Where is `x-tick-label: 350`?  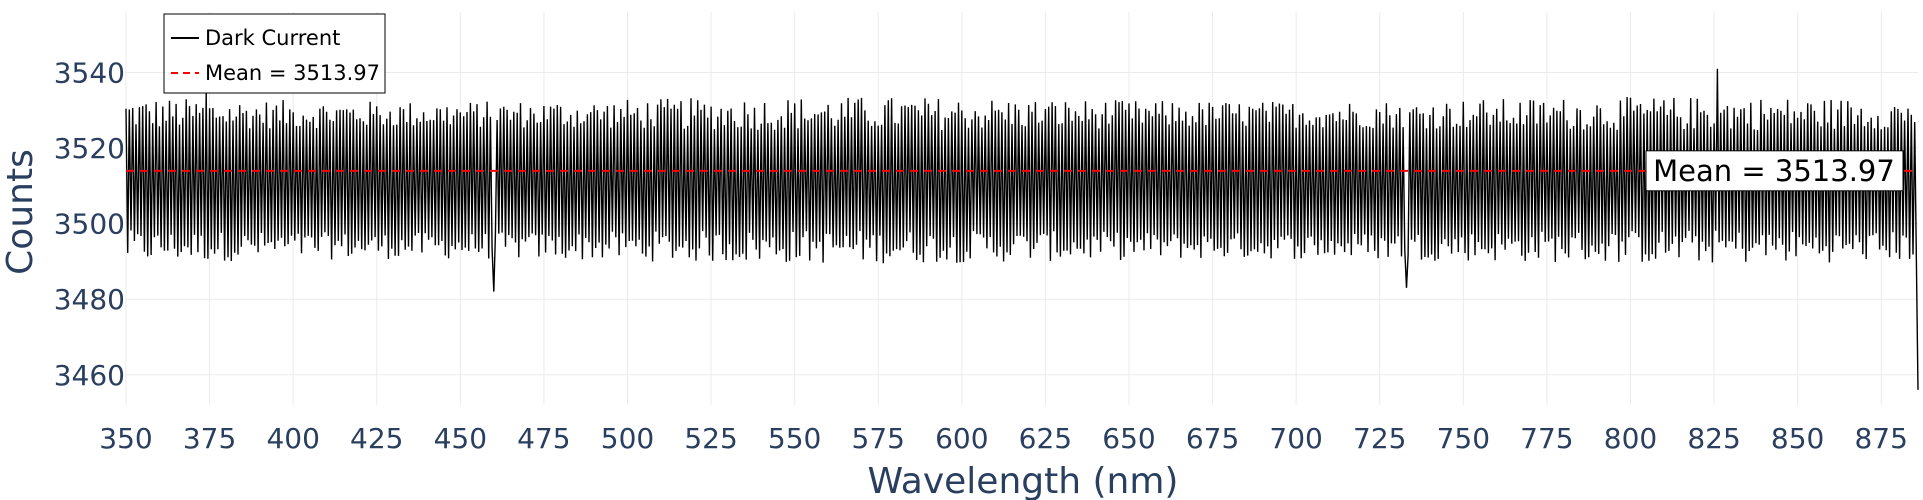 x-tick-label: 350 is located at coordinates (125, 438).